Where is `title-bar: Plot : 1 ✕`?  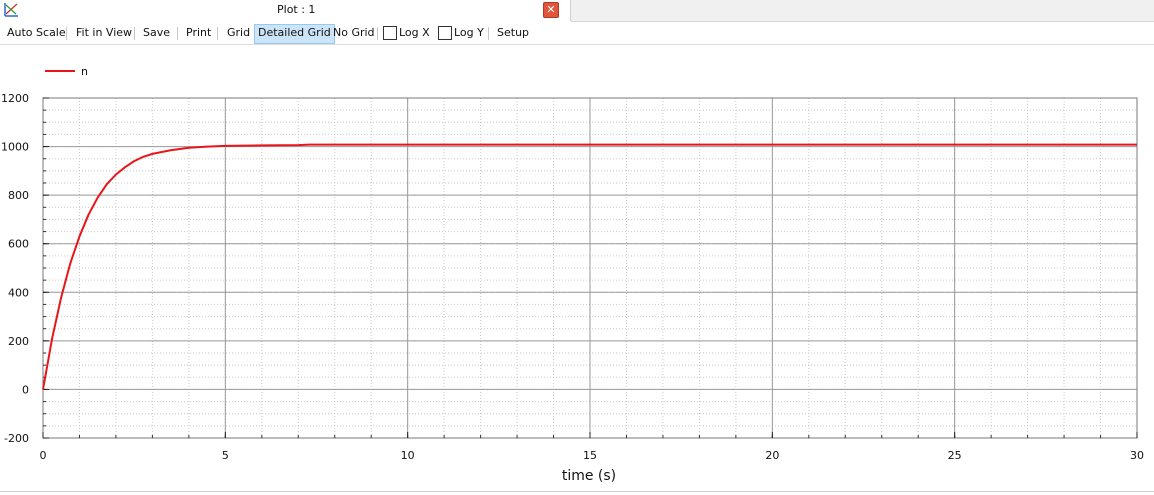 title-bar: Plot : 1 ✕ is located at coordinates (577, 11).